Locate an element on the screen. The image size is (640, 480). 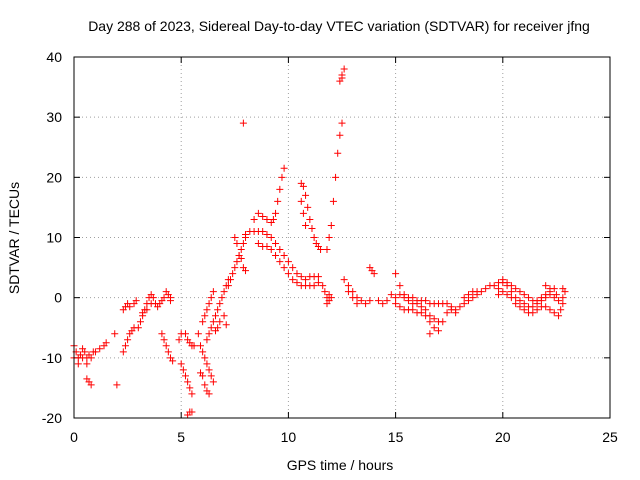
y-axis-label: SDTVAR / TECUs is located at coordinates (14, 238).